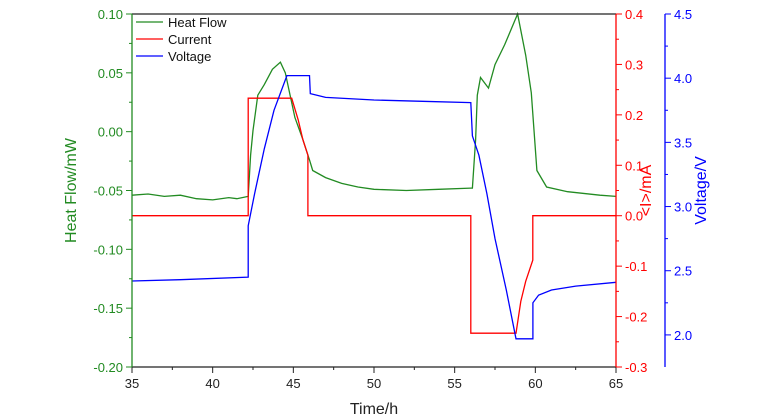 The width and height of the screenshot is (773, 420). What do you see at coordinates (108, 249) in the screenshot?
I see `heat-tick-label: -0.10` at bounding box center [108, 249].